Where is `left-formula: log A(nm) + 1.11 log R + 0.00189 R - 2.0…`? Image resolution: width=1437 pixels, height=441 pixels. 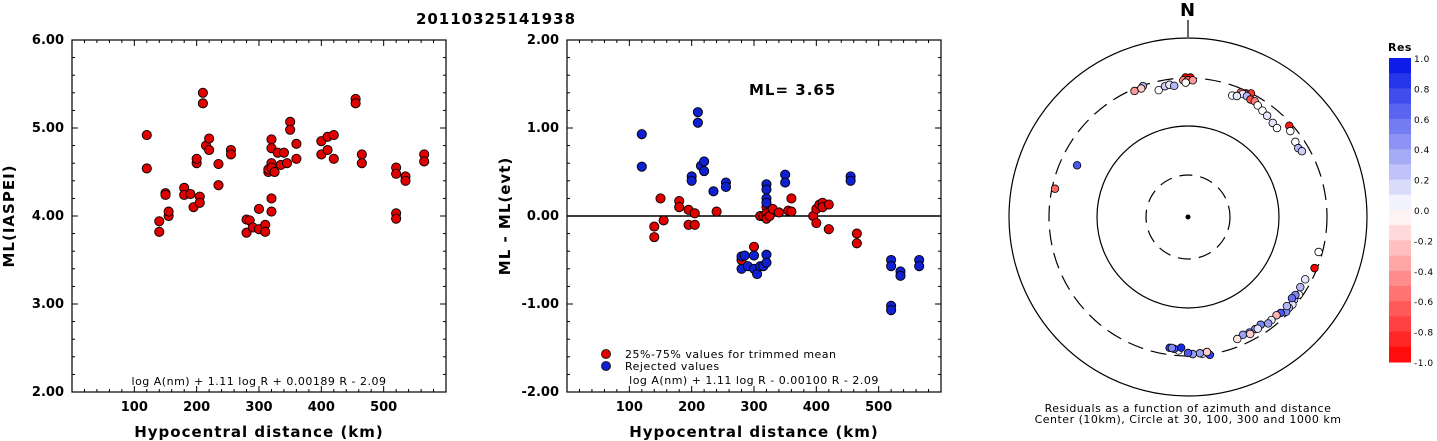 left-formula: log A(nm) + 1.11 log R + 0.00189 R - 2.0… is located at coordinates (259, 381).